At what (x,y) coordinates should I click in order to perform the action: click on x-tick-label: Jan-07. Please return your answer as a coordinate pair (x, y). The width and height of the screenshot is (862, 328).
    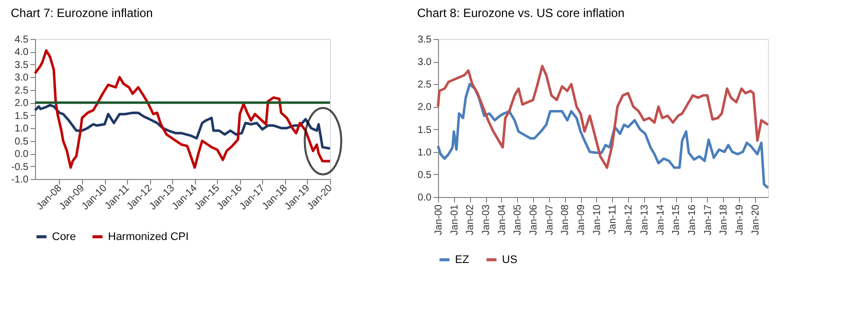
    Looking at the image, I should click on (550, 220).